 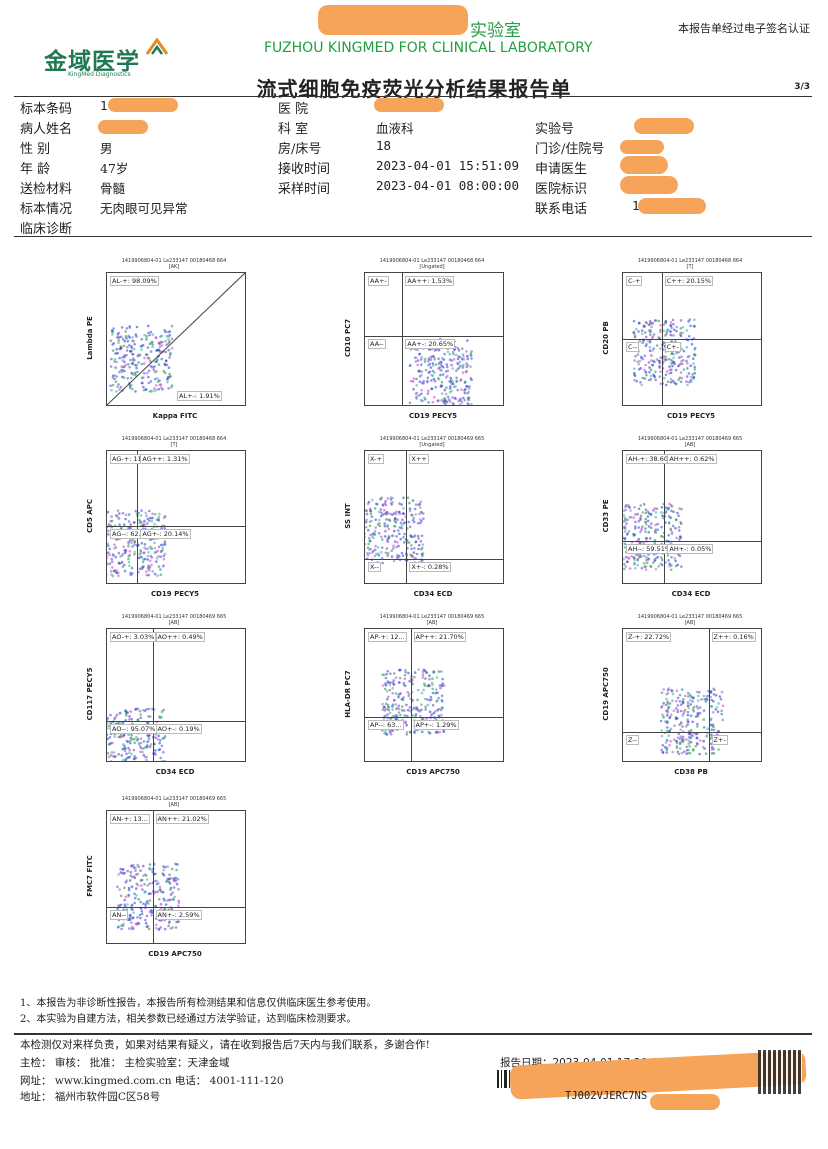 I want to click on y-axis-label: CD19 APC750, so click(x=606, y=694).